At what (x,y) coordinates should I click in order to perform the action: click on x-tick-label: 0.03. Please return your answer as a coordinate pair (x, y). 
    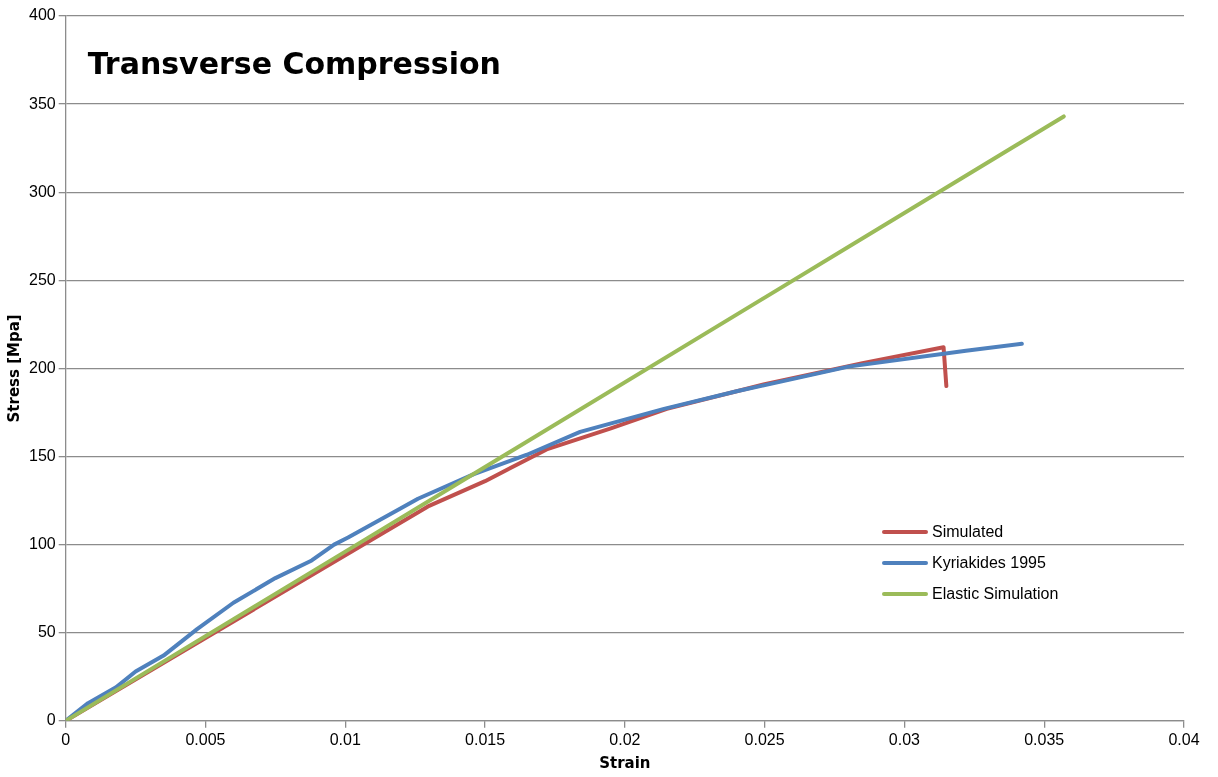
    Looking at the image, I should click on (904, 739).